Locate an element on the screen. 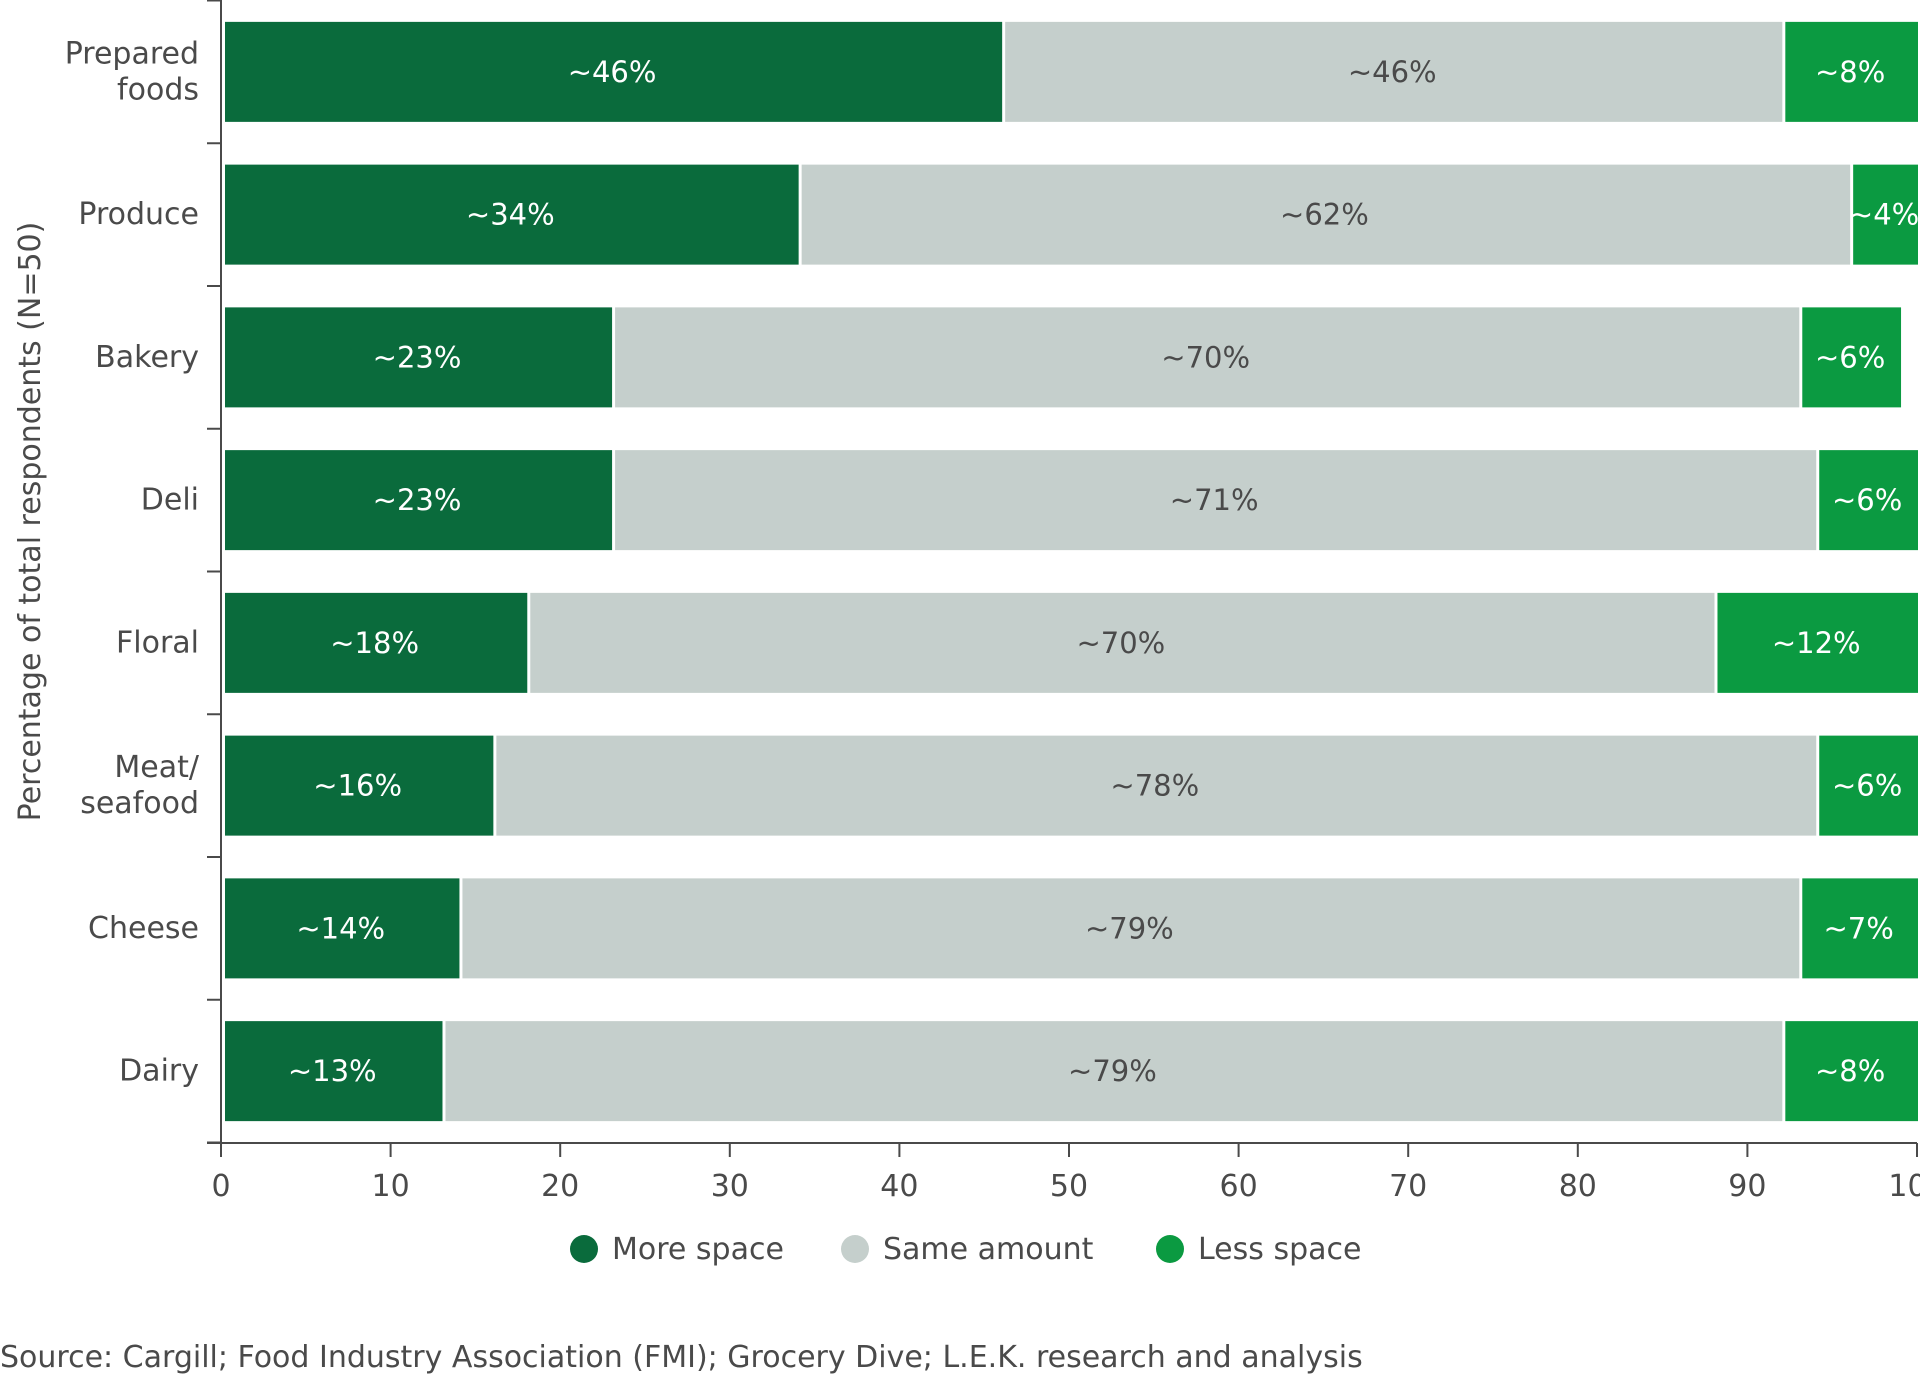 The image size is (1920, 1381). category-label-line: Prepared is located at coordinates (132, 53).